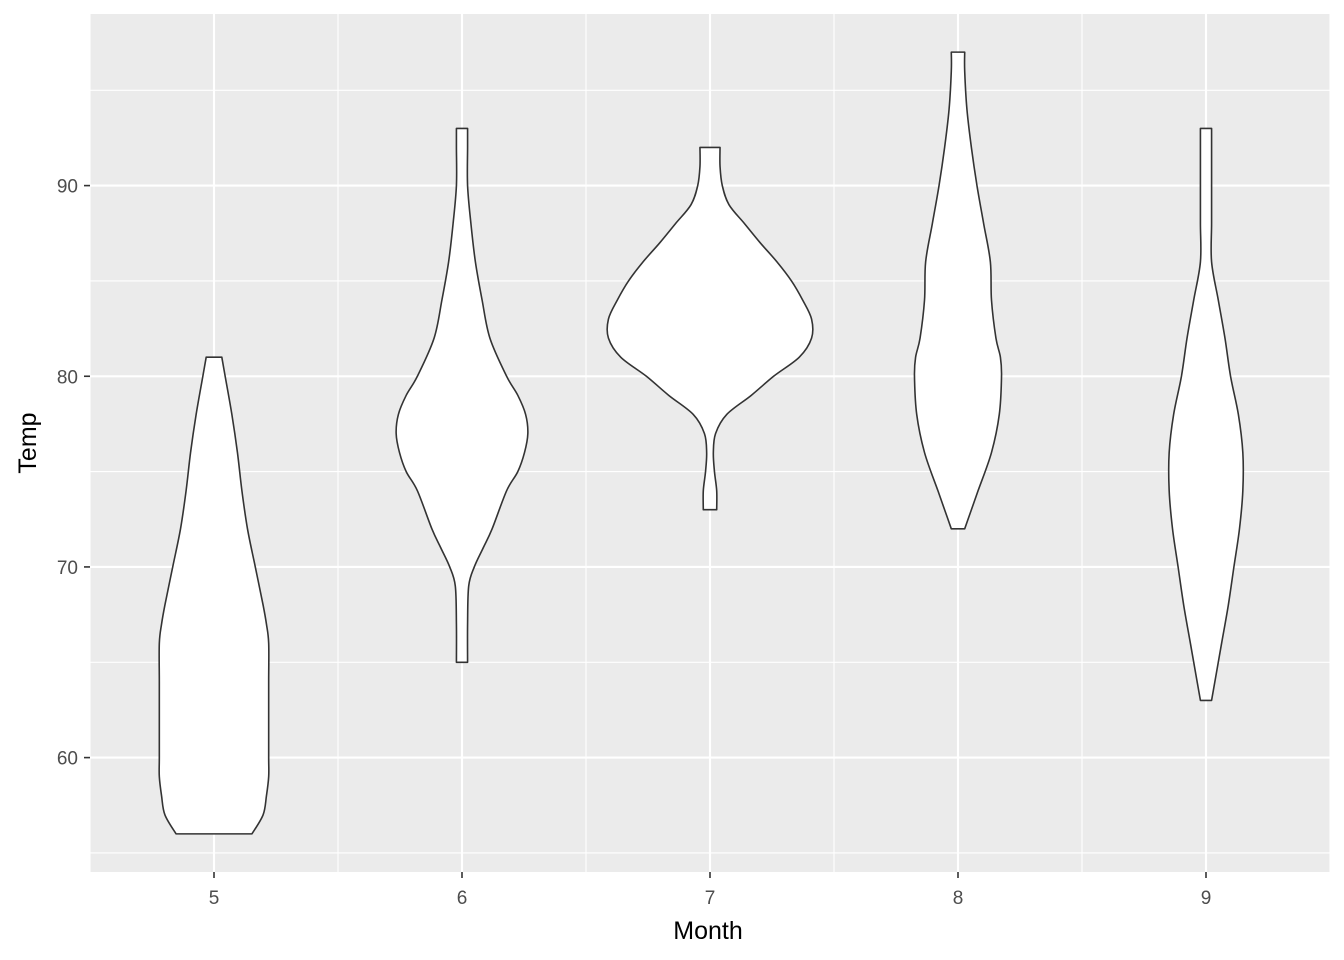 This screenshot has width=1344, height=960. What do you see at coordinates (462, 898) in the screenshot?
I see `x-tick-label: 6` at bounding box center [462, 898].